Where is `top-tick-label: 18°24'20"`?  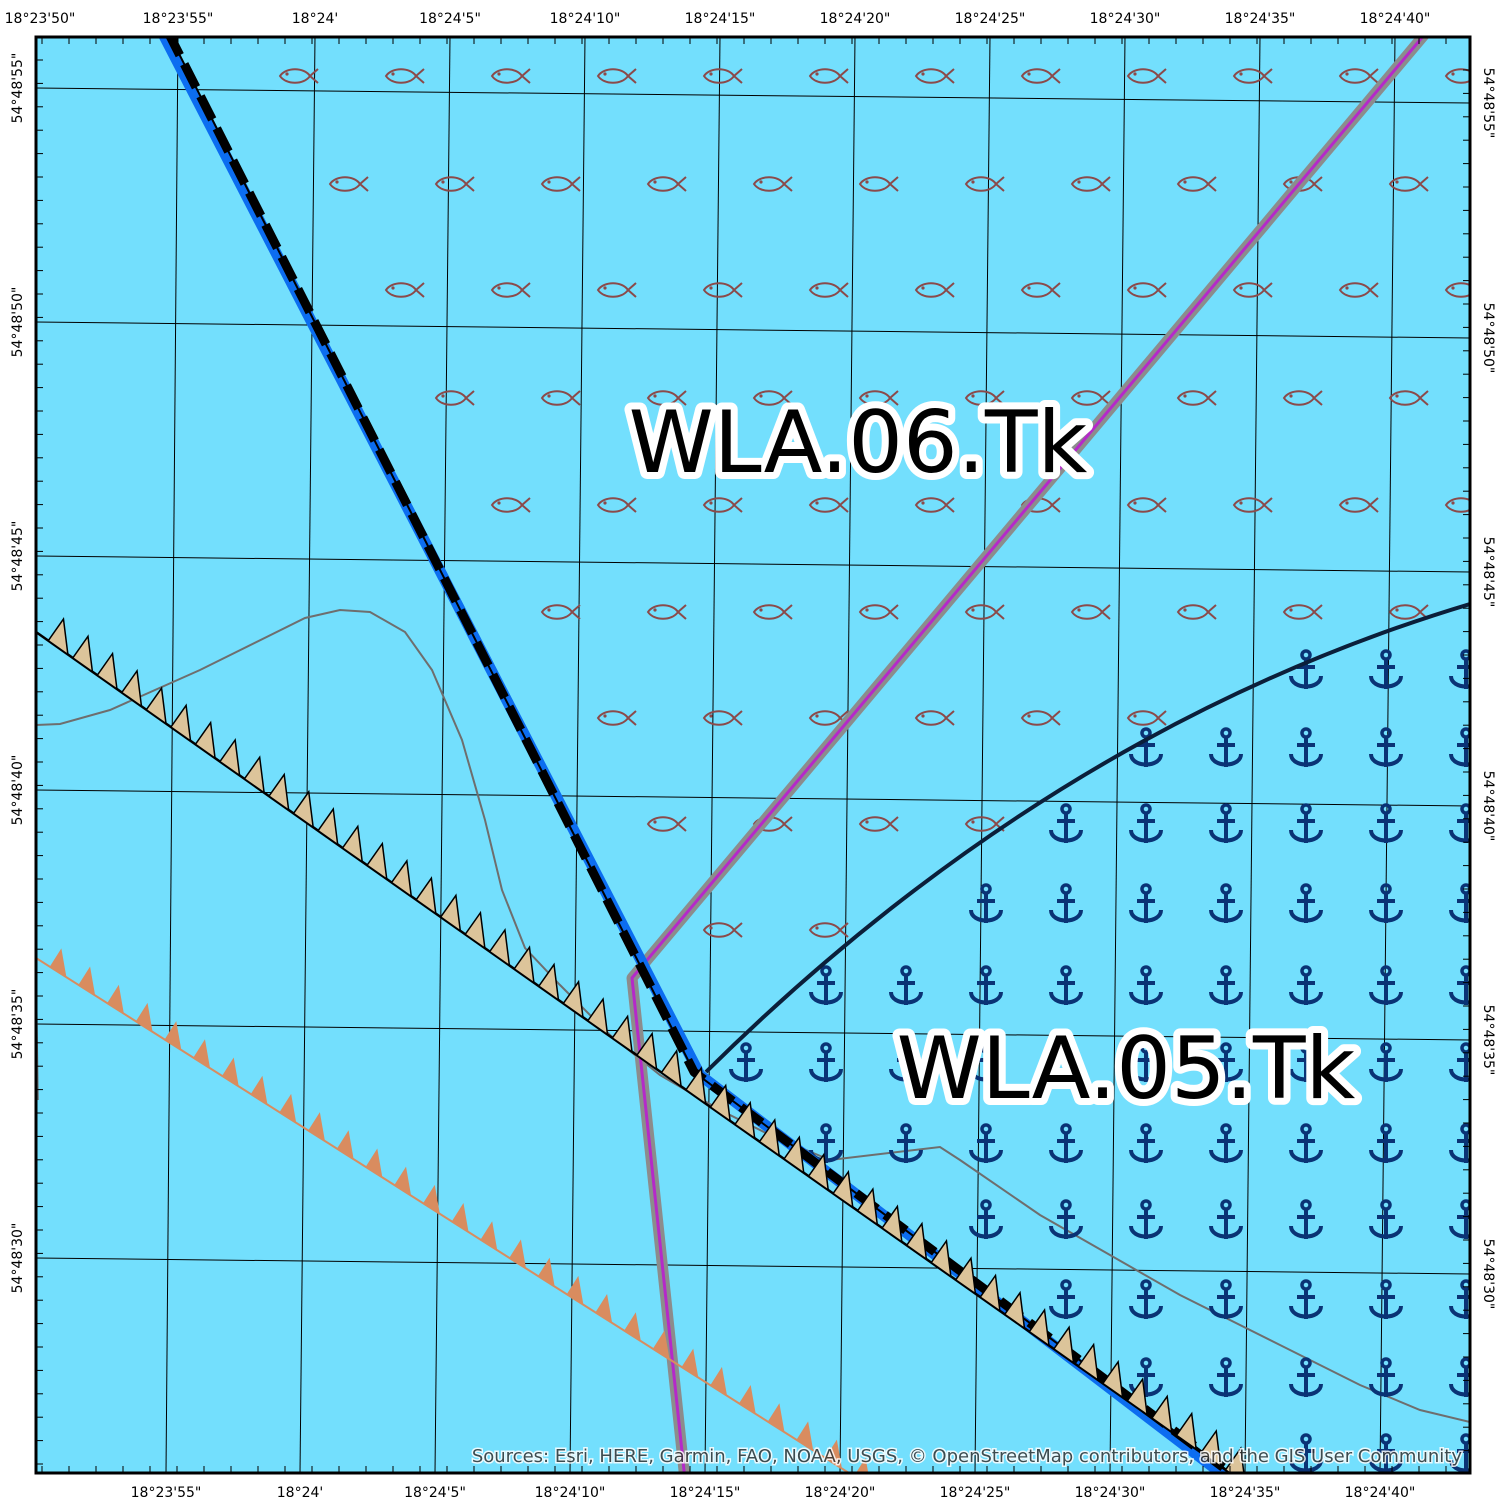
top-tick-label: 18°24'20" is located at coordinates (855, 19).